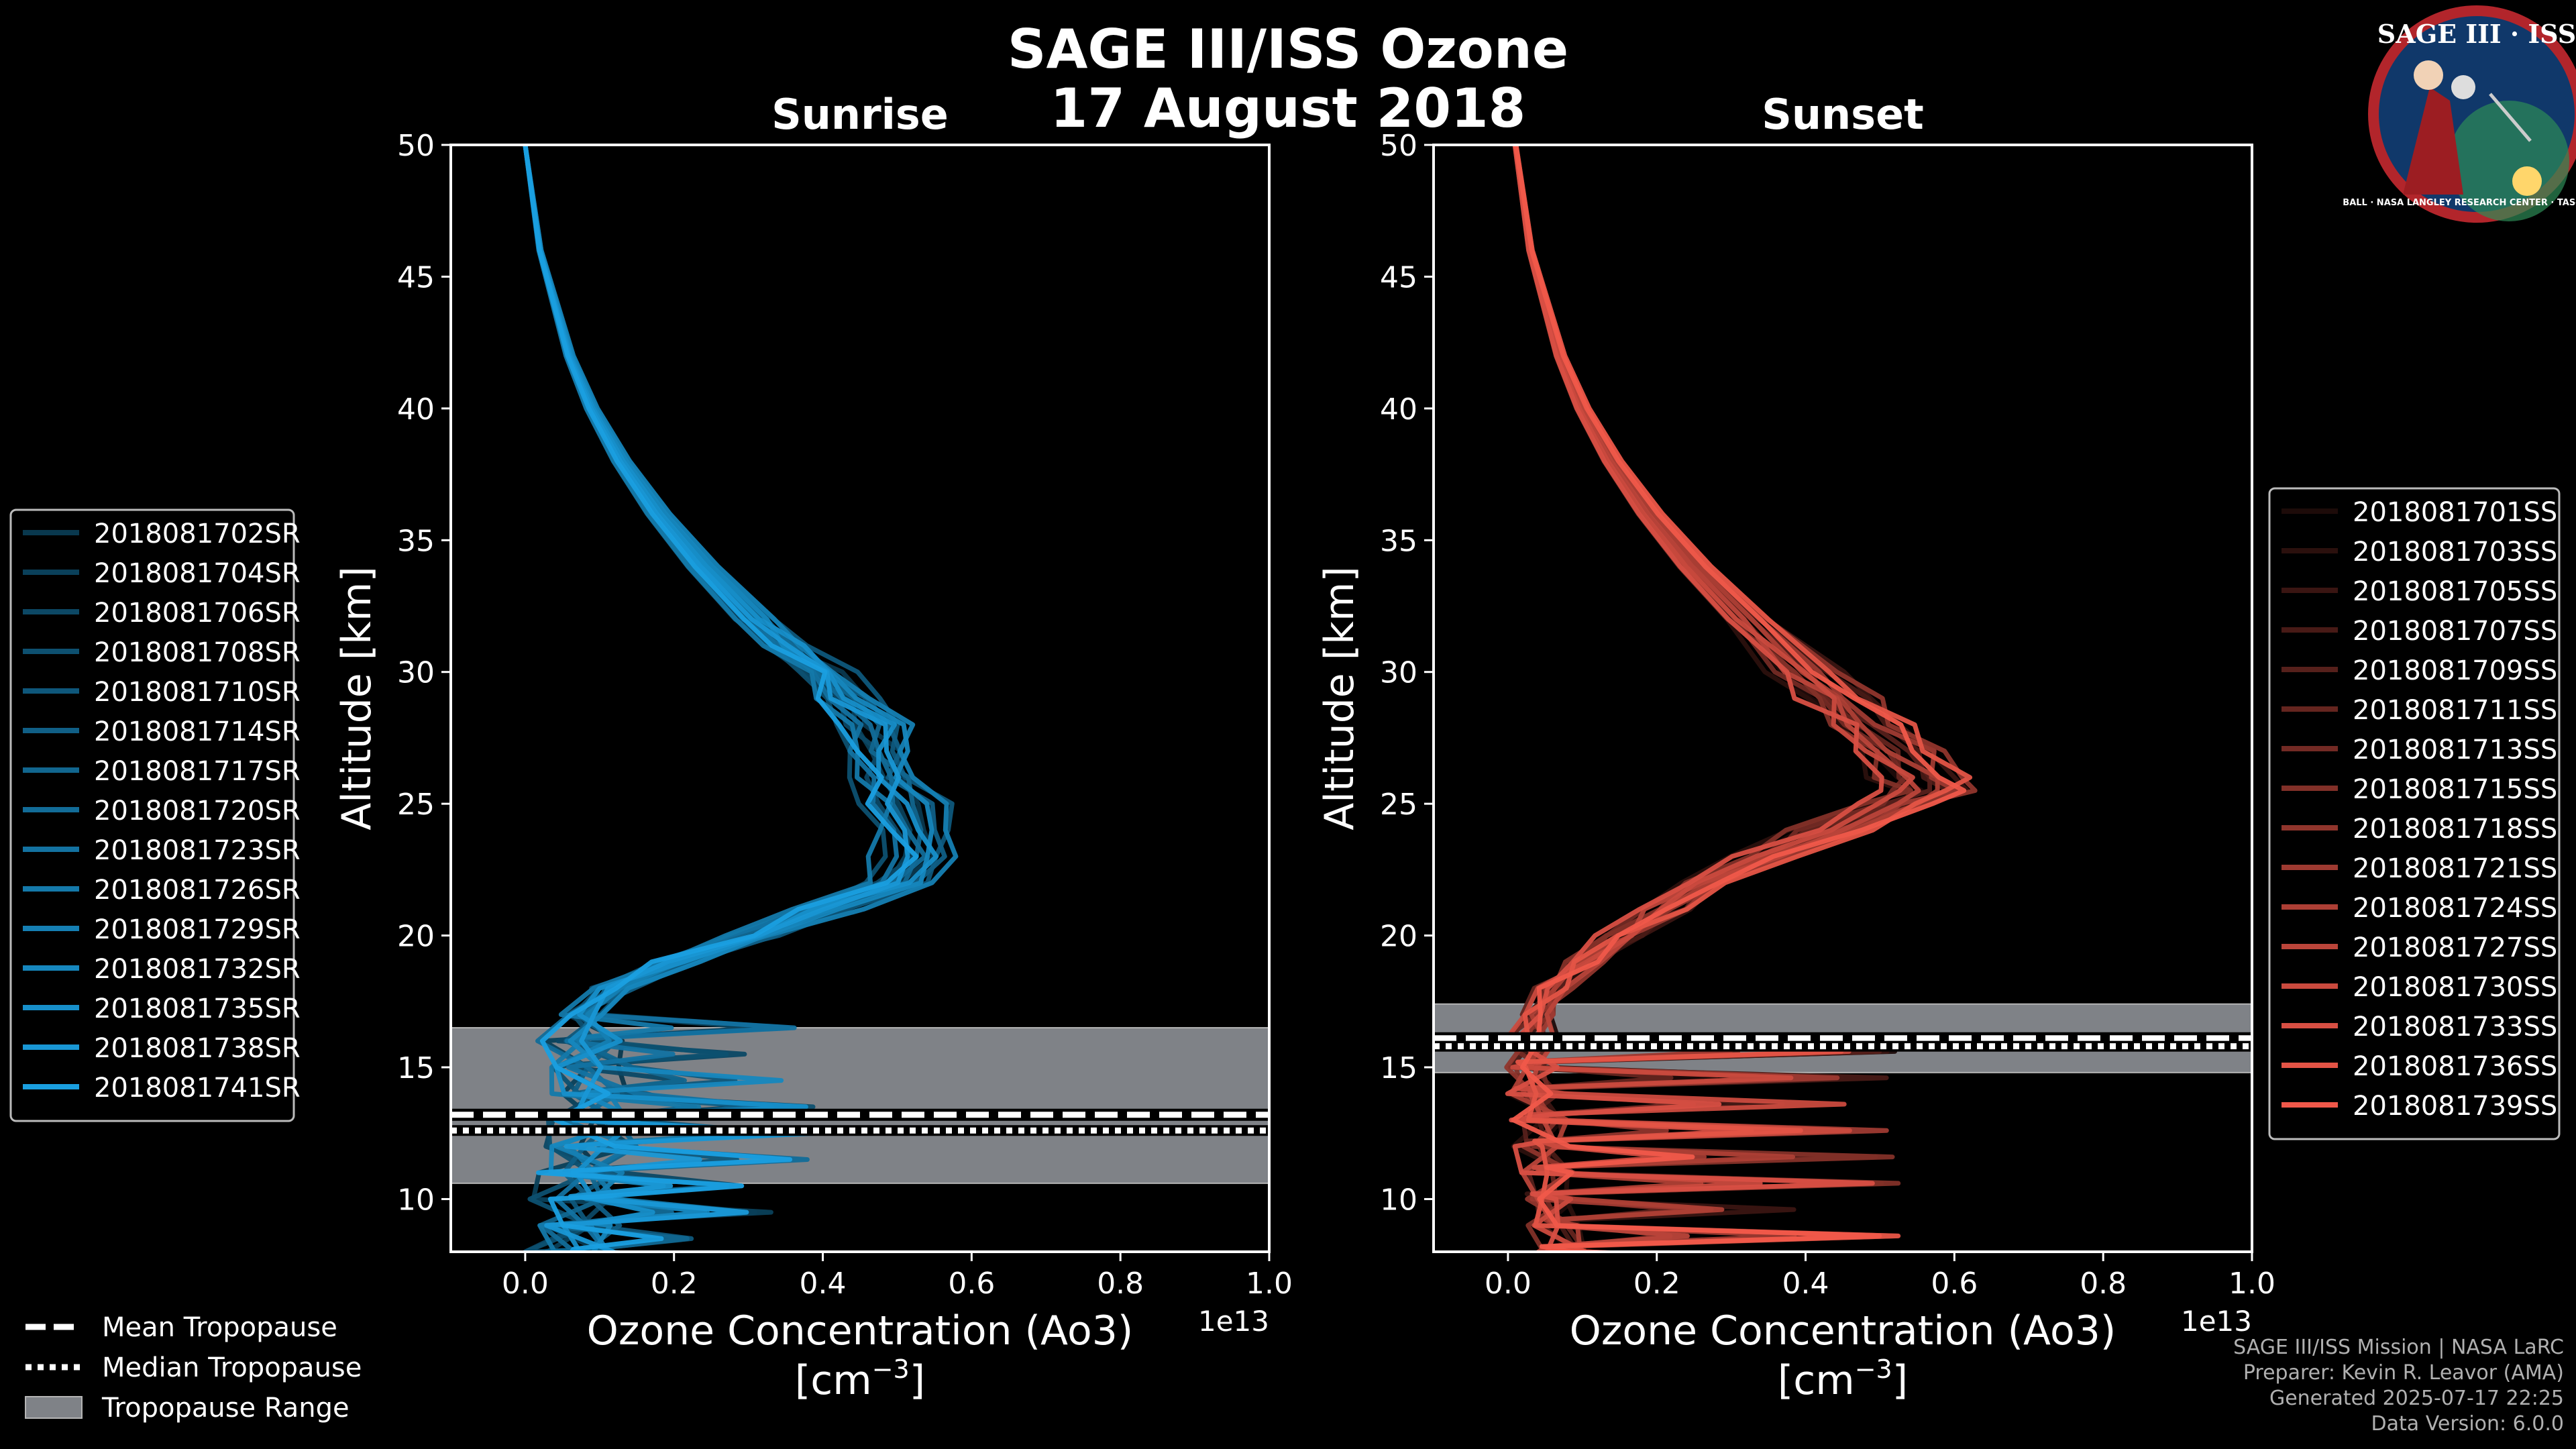 This screenshot has height=1449, width=2576. I want to click on logo-sun, so click(2527, 181).